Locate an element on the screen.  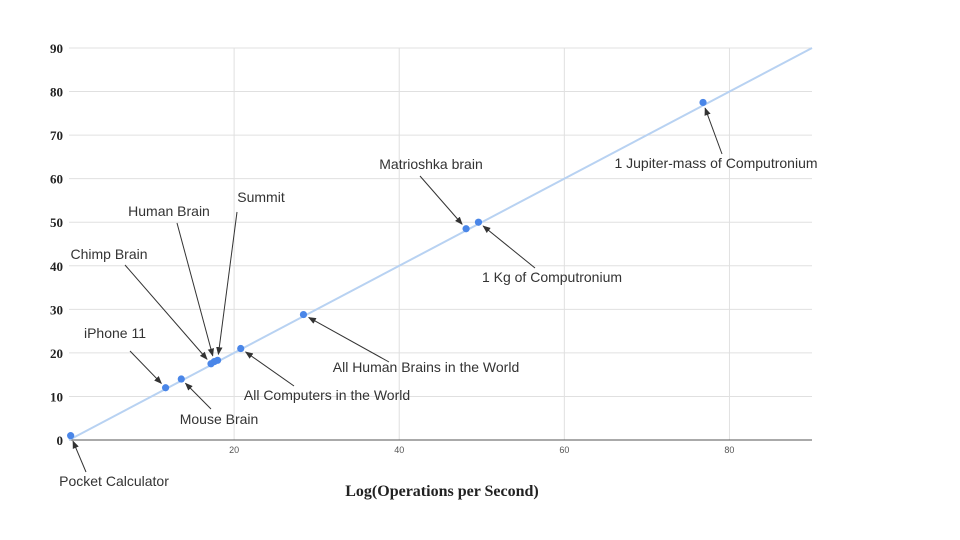
y-tick-label: 0 is located at coordinates (60, 440).